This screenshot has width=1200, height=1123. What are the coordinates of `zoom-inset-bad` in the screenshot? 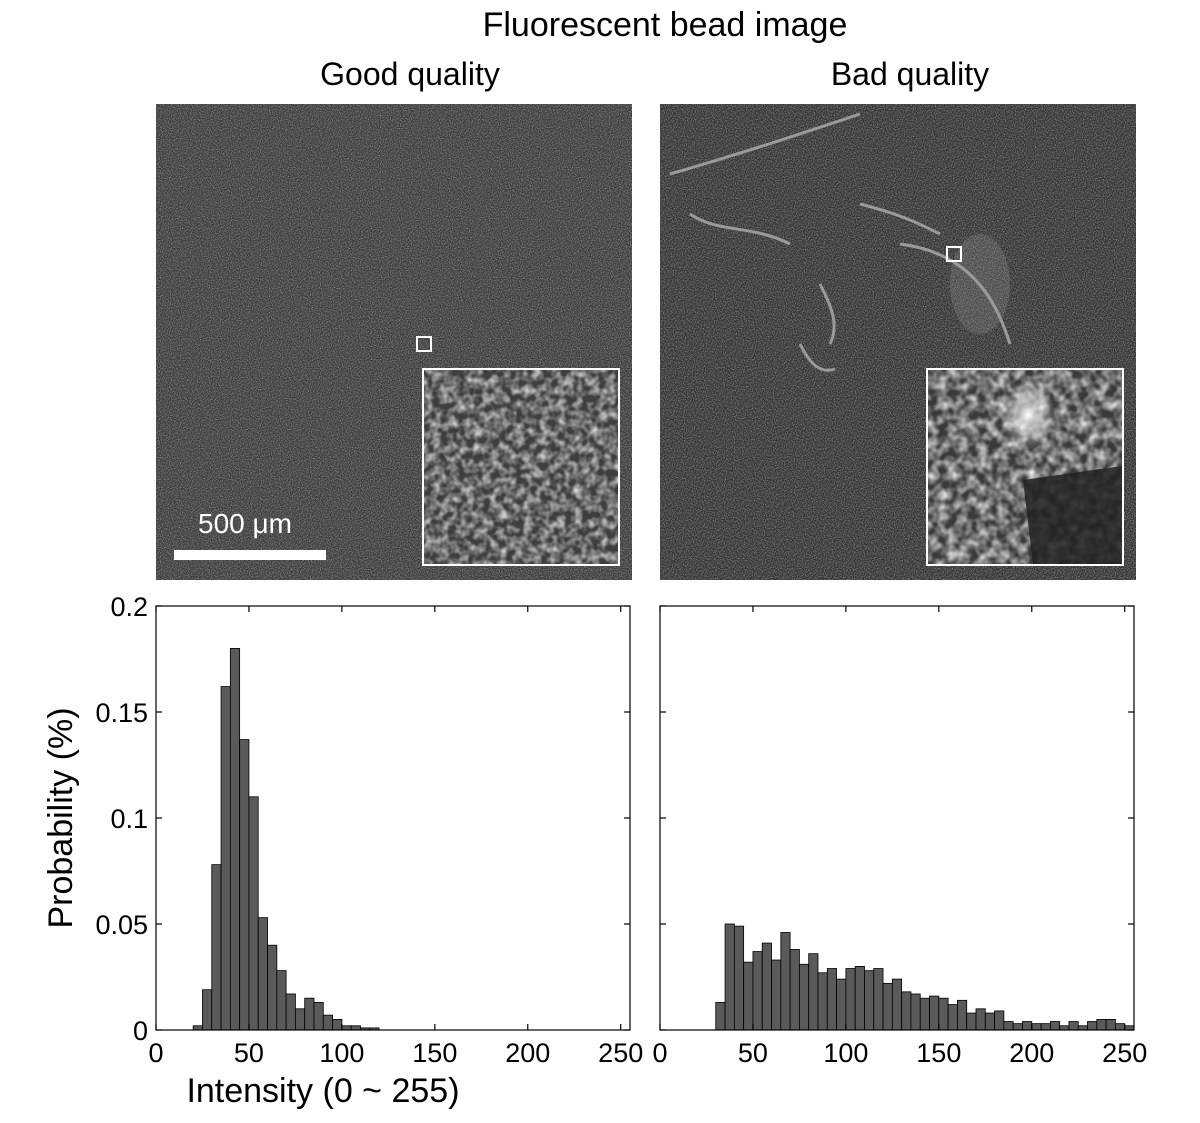 It's located at (1025, 467).